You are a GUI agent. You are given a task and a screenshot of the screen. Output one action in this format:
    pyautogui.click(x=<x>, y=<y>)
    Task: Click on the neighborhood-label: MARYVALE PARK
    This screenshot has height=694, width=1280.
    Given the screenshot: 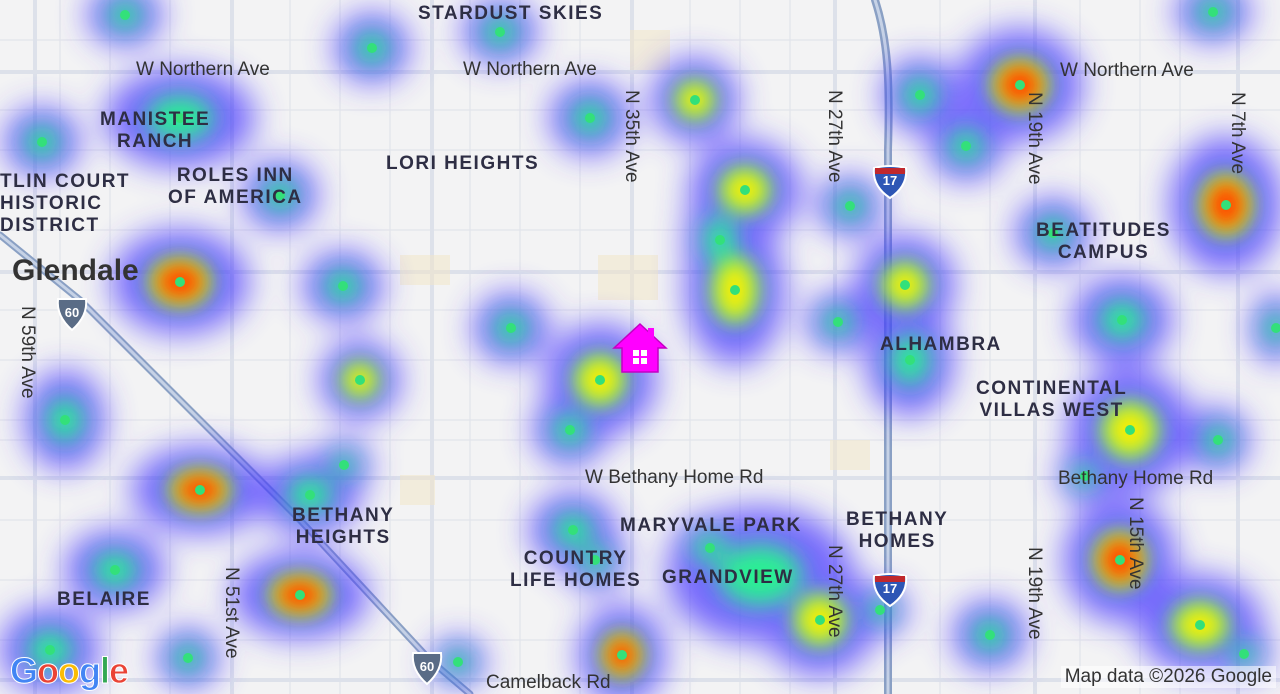 What is the action you would take?
    pyautogui.click(x=711, y=525)
    